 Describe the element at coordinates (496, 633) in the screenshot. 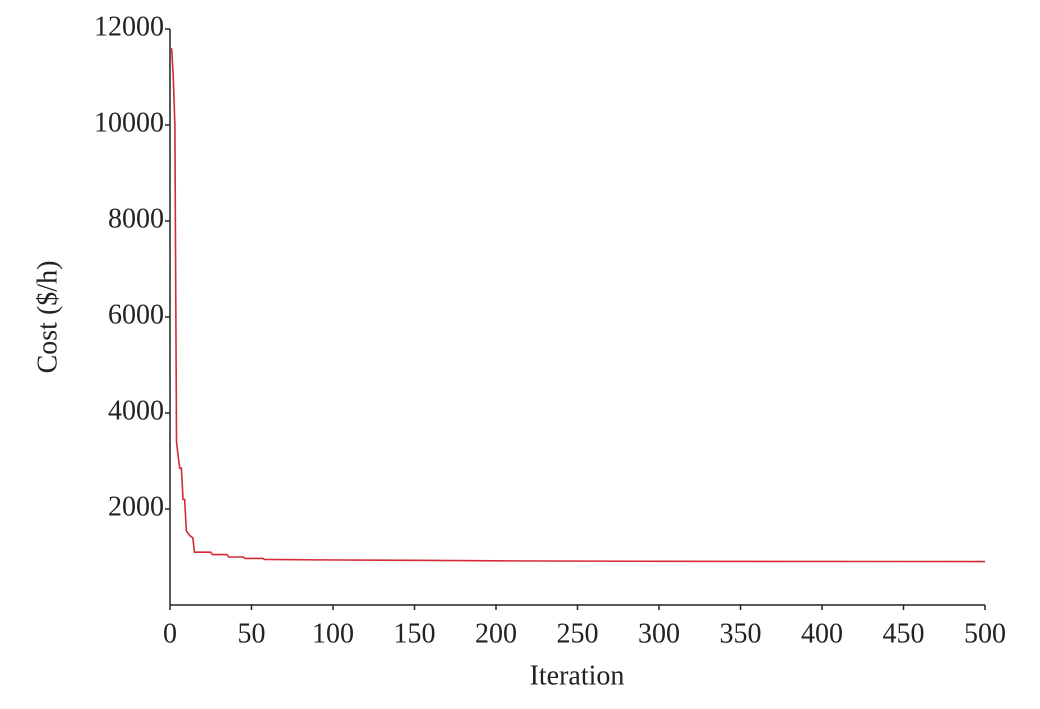

I see `x-tick-label: 200` at that location.